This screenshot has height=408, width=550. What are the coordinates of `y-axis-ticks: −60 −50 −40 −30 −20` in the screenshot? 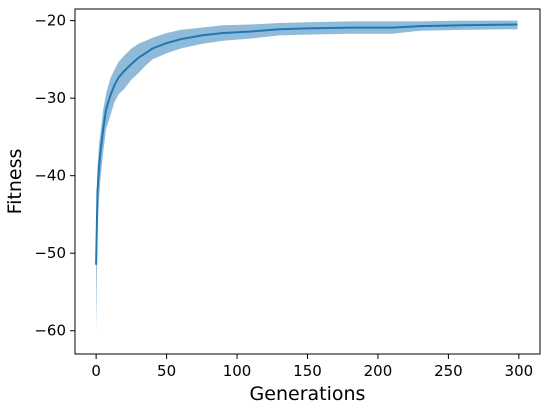 It's located at (54, 176).